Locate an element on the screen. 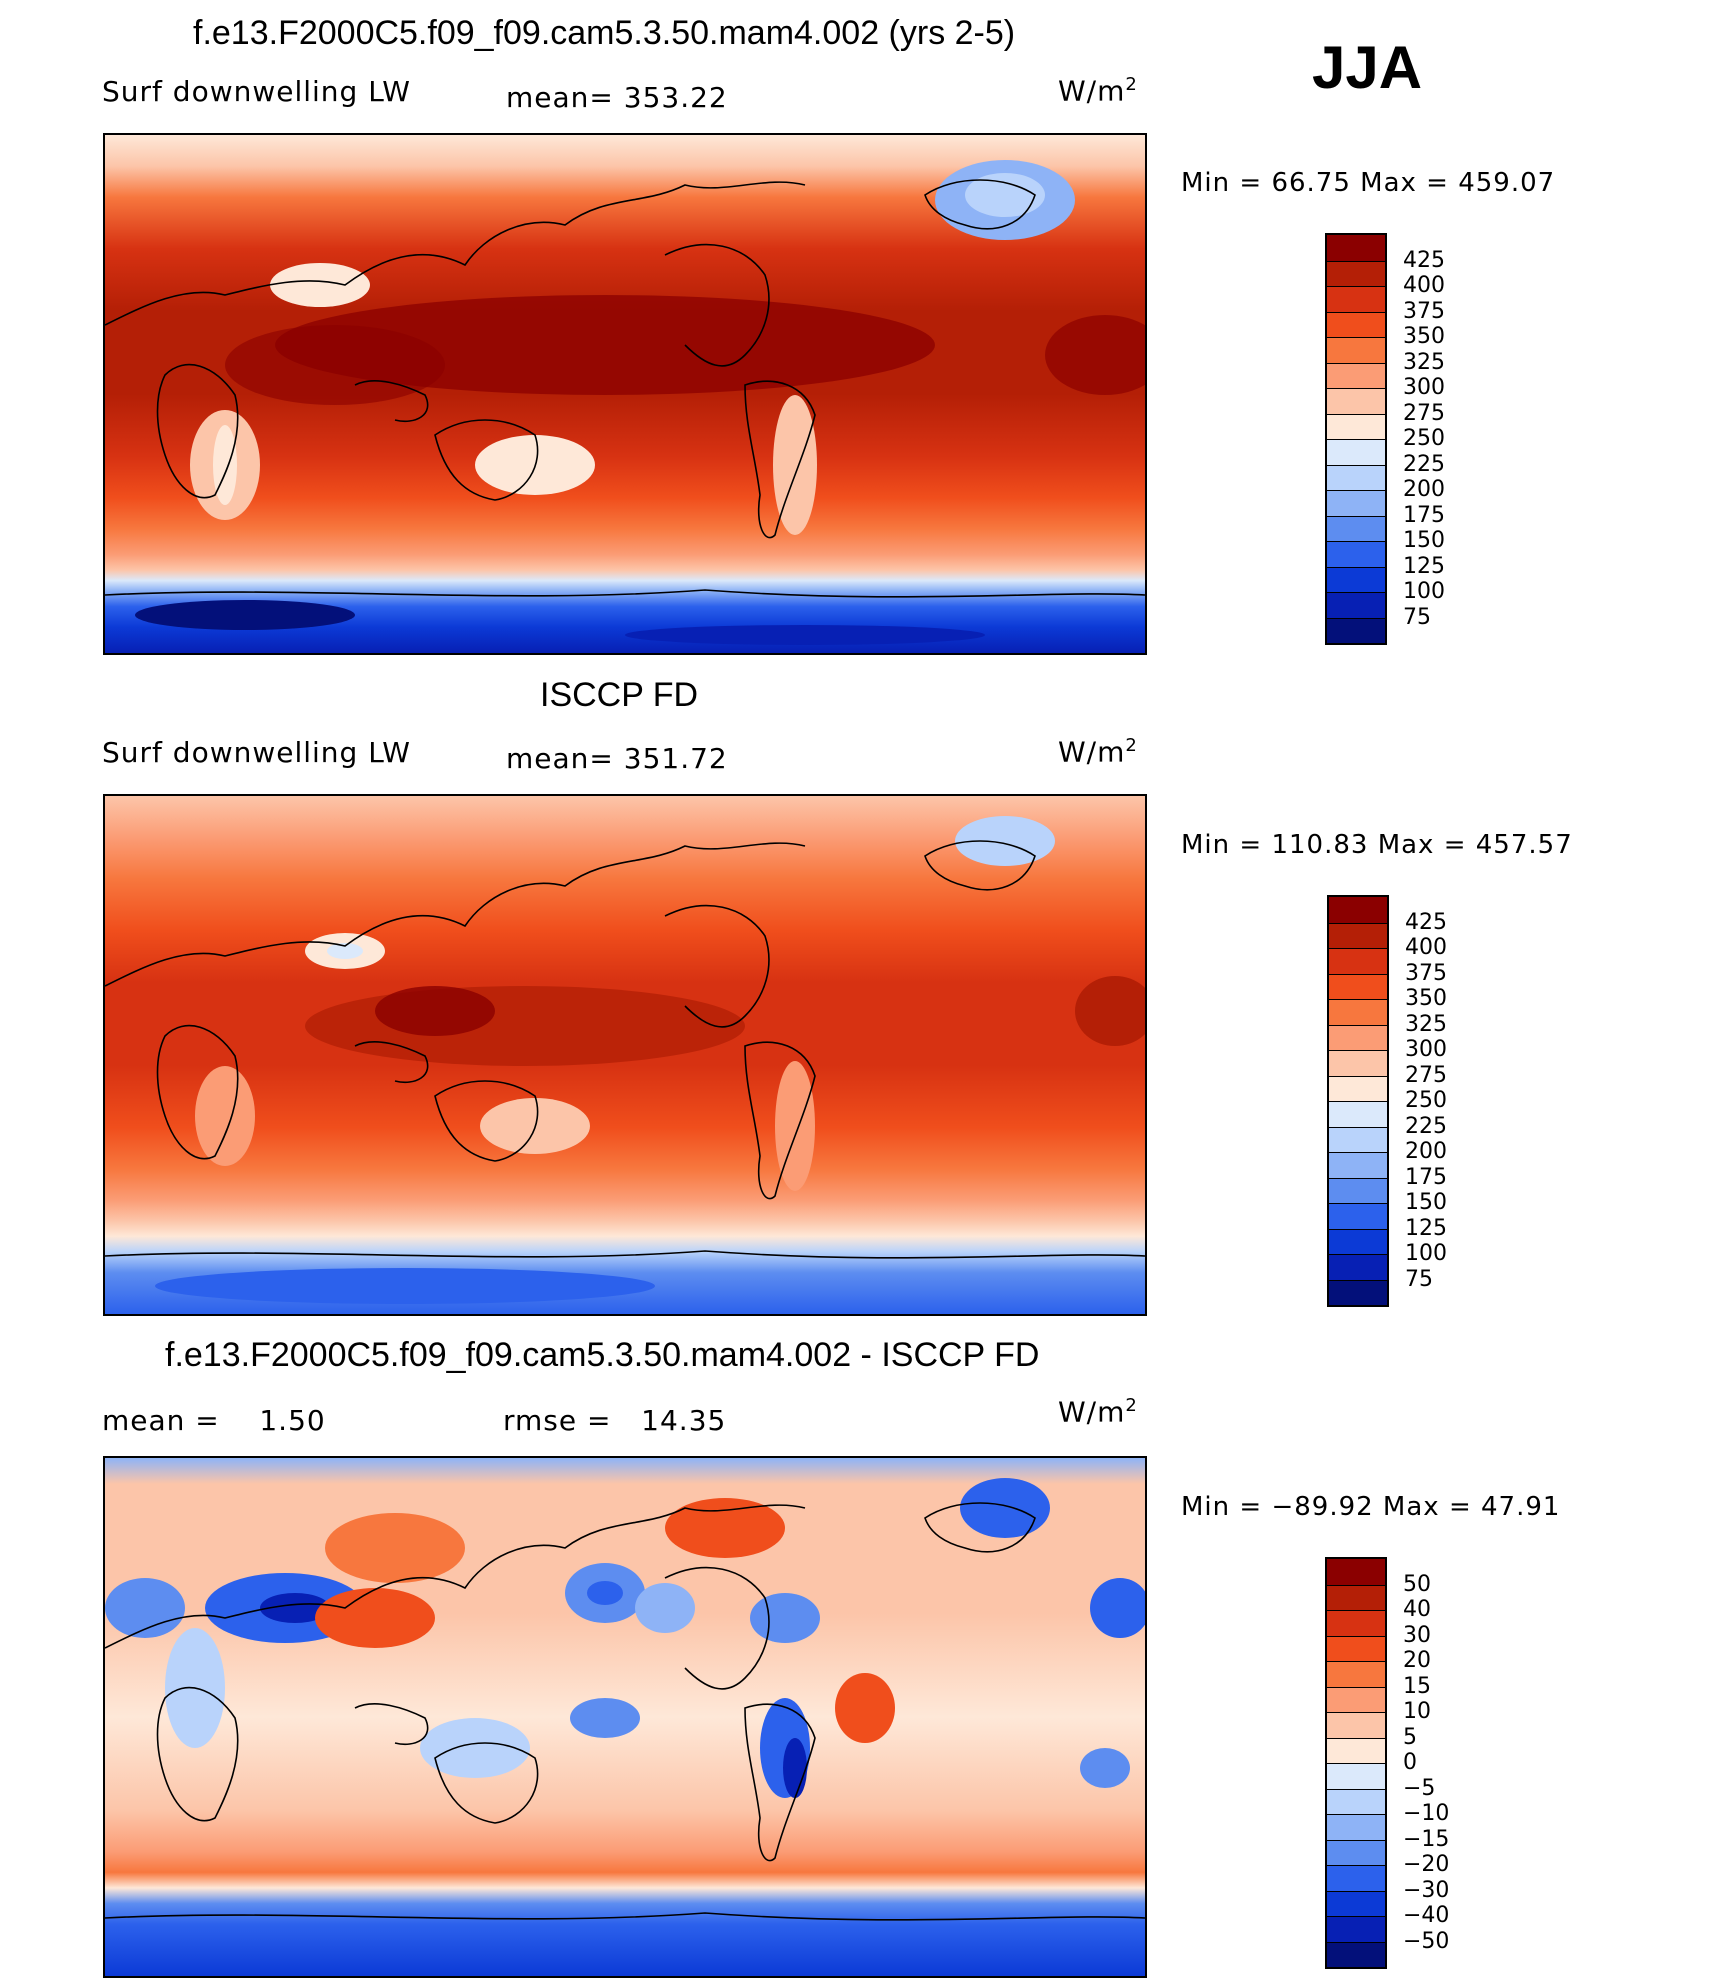 The width and height of the screenshot is (1710, 1985). panel1-minmax: Min = 66.75 Max = 459.07 is located at coordinates (1368, 183).